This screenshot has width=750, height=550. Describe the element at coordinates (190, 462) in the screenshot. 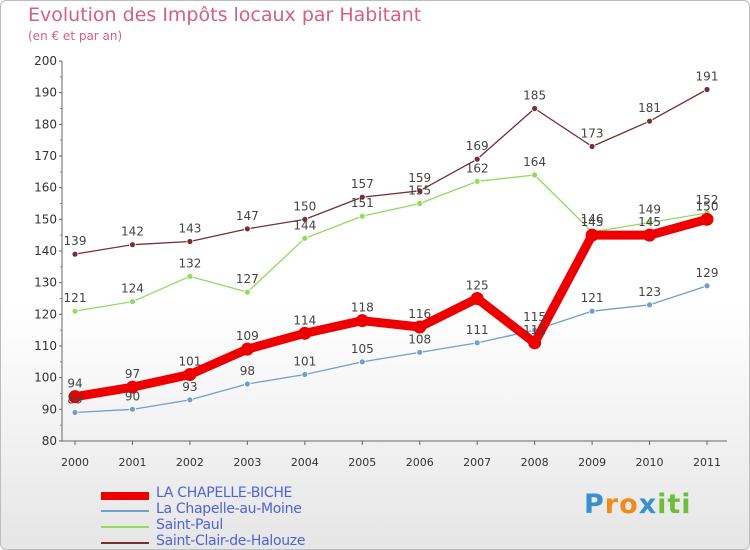

I see `x-tick-label: 2002` at that location.